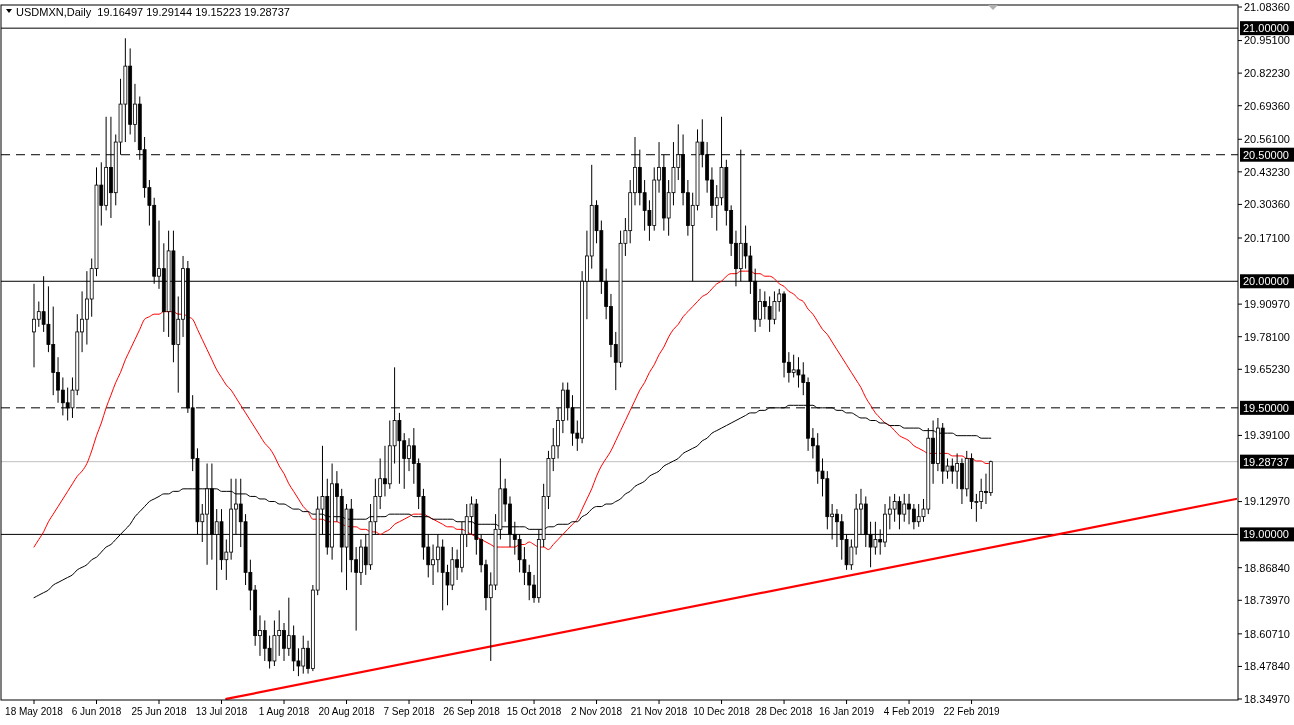 This screenshot has width=1294, height=725. Describe the element at coordinates (472, 711) in the screenshot. I see `x-tick-label: 26 Sep 2018` at that location.